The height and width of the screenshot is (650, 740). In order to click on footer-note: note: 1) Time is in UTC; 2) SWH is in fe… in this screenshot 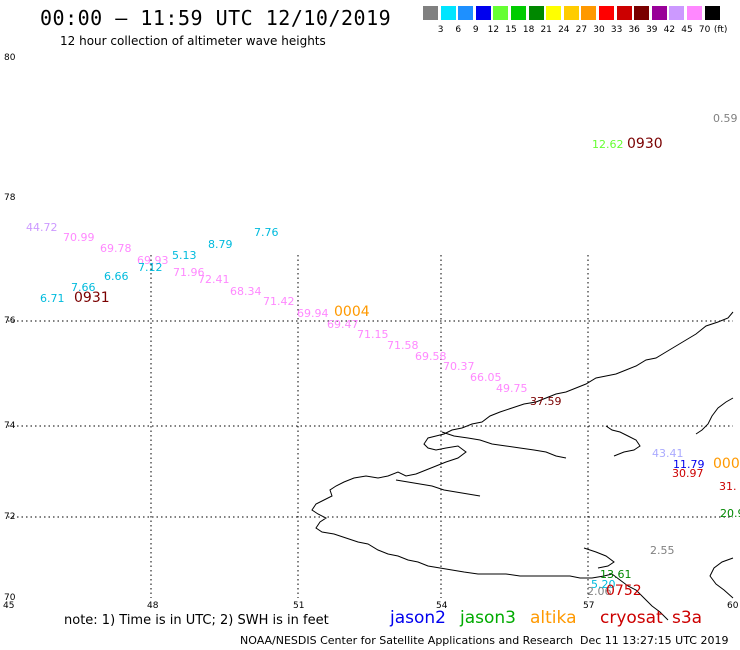, I will do `click(196, 620)`.